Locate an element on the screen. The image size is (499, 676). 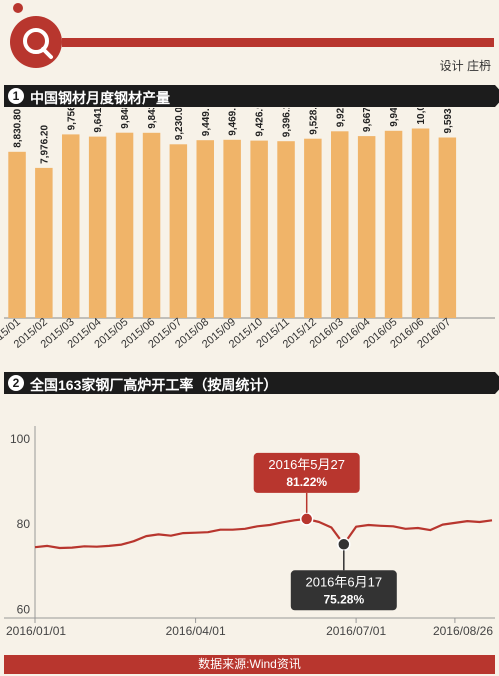
bar-value-label: 9,667.60 is located at coordinates (367, 120).